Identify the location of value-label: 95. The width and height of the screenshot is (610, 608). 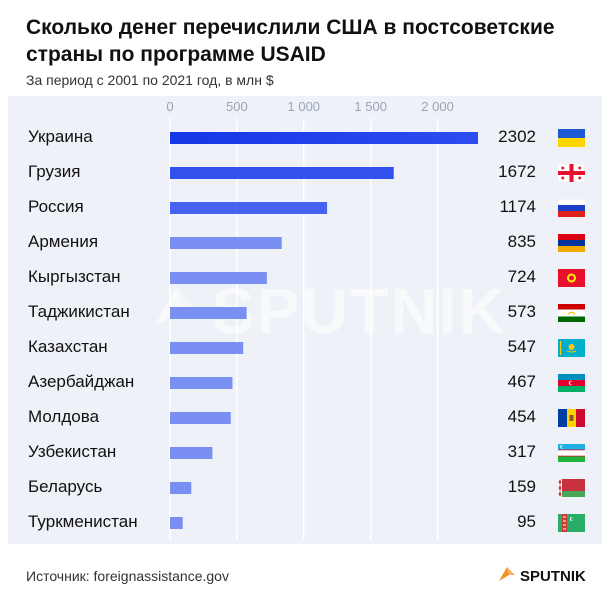
(526, 521).